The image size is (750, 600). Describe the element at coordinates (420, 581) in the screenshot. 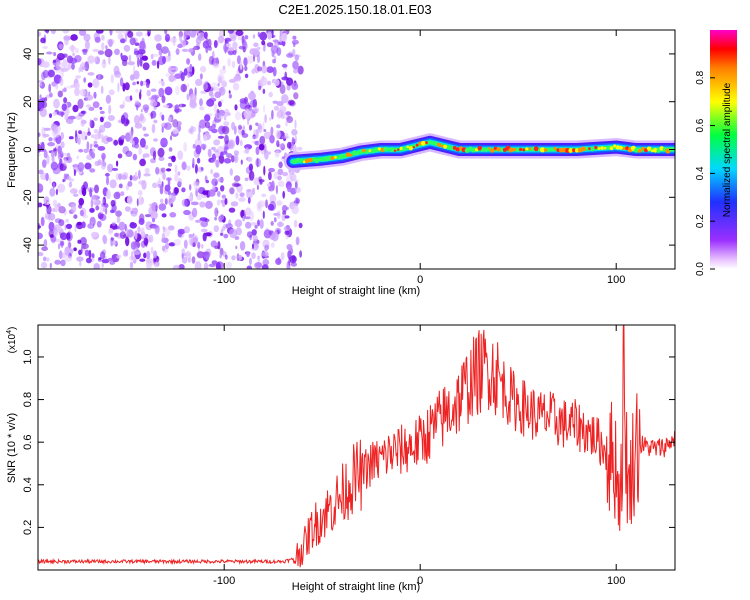

I see `x-tick-label: 0` at that location.